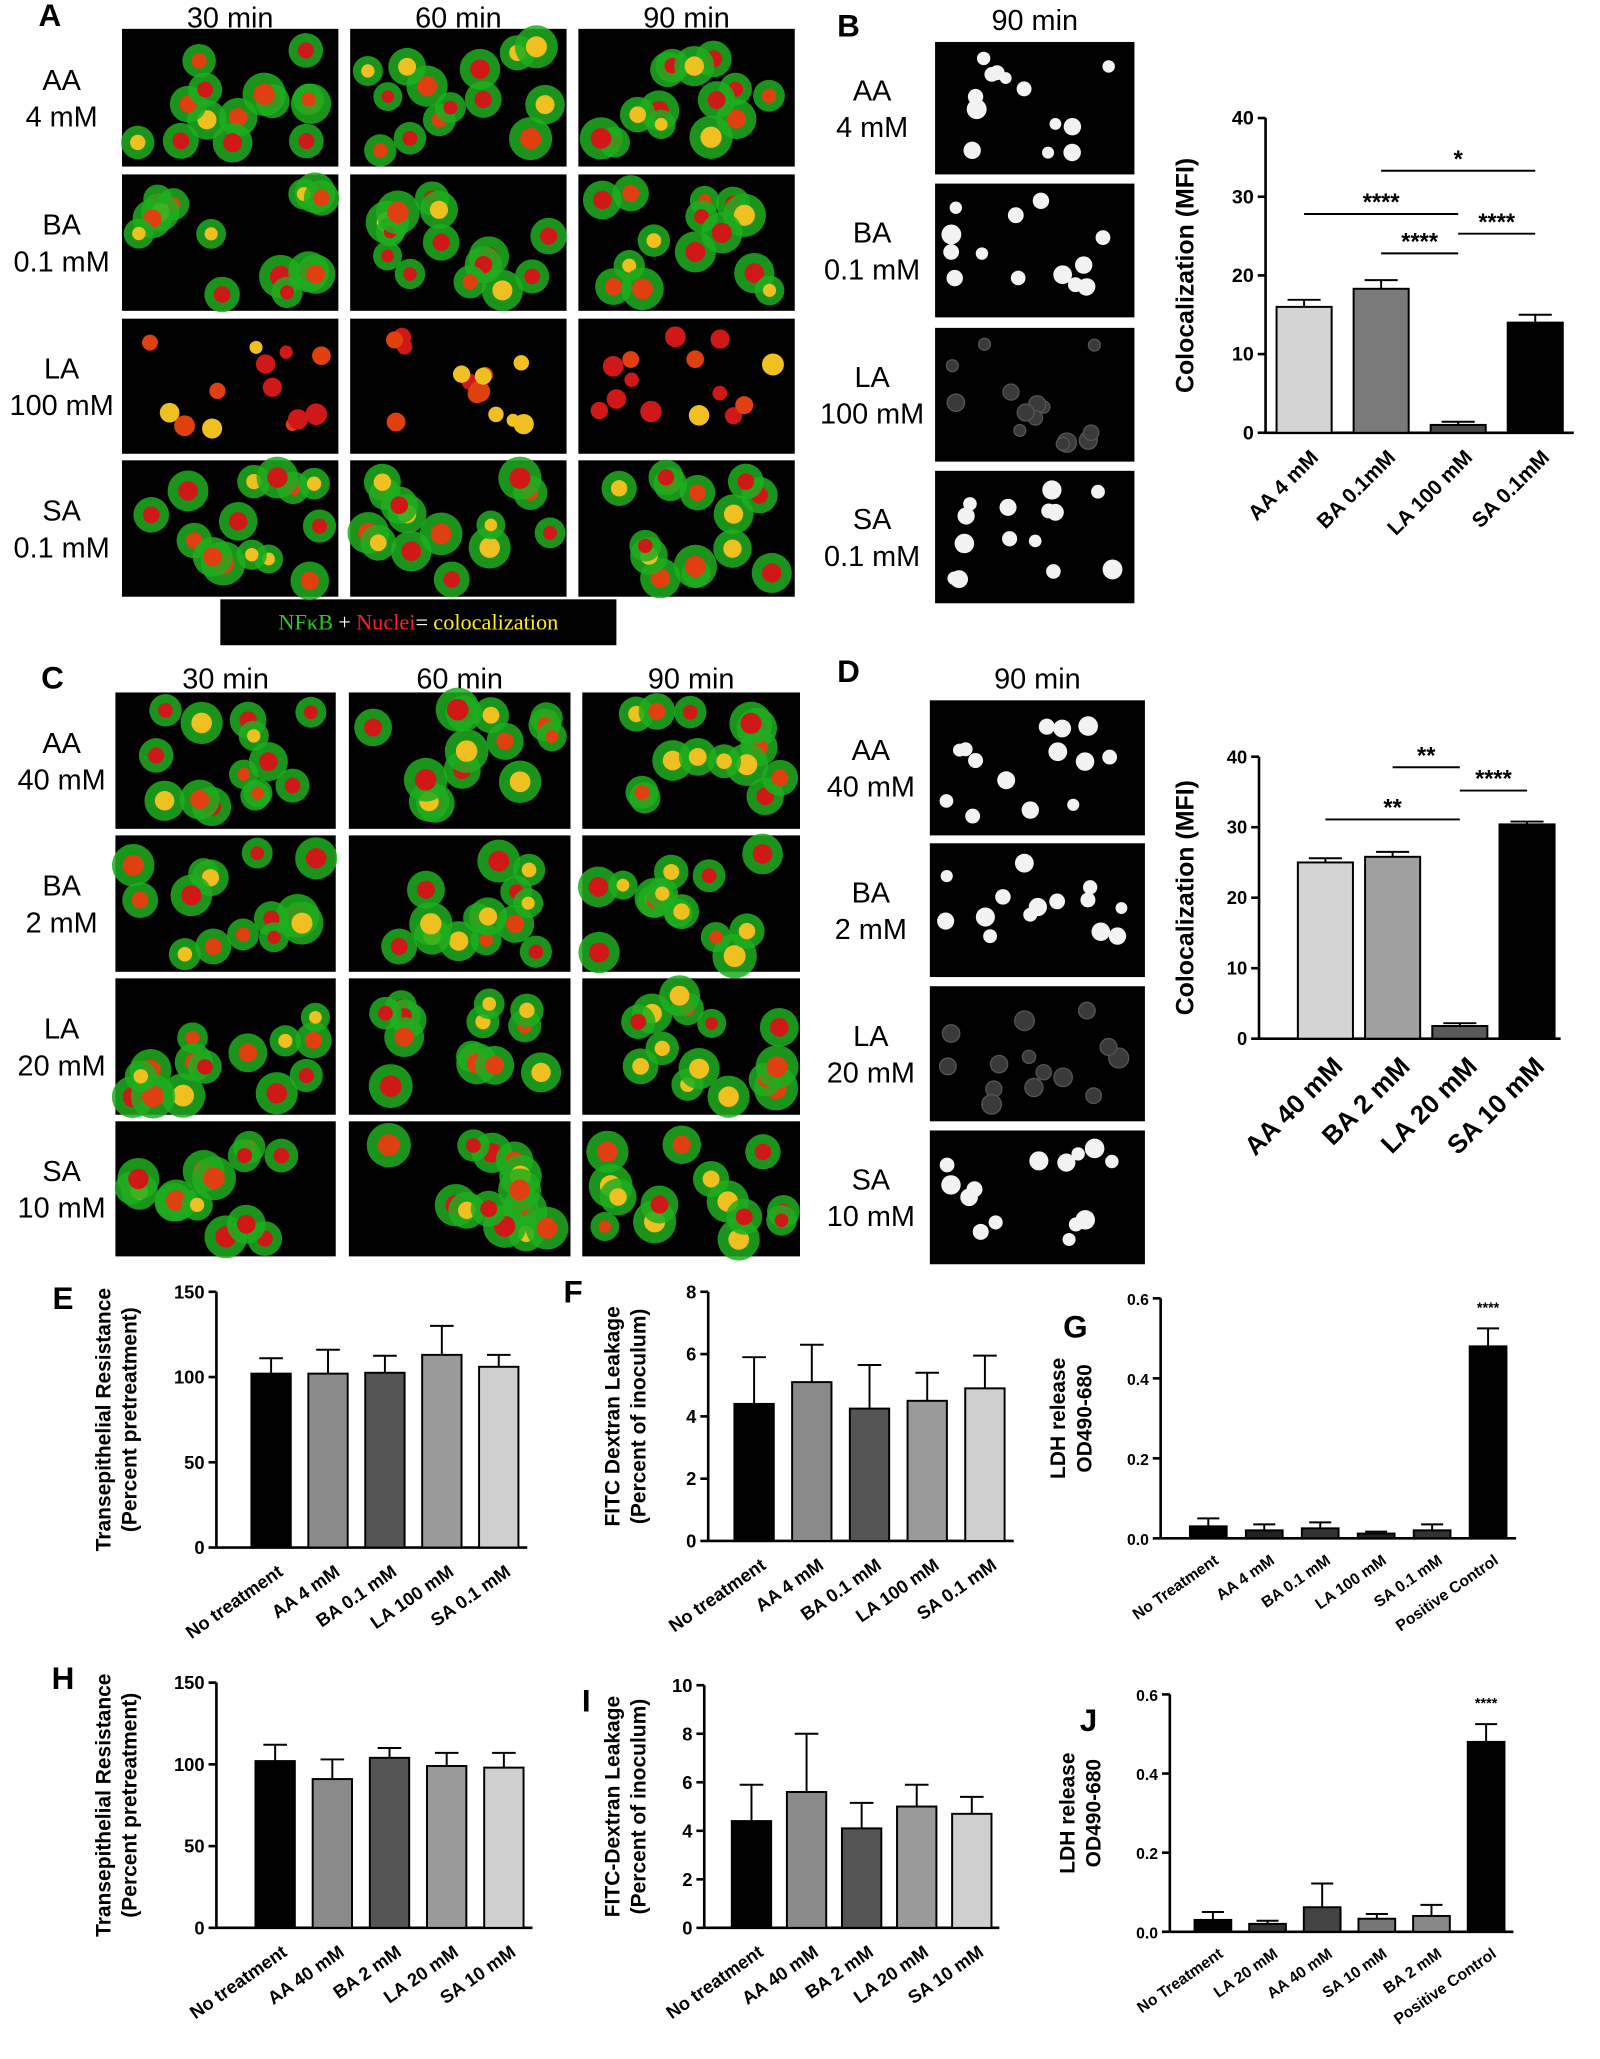  I want to click on y-axis-label: FITC Dextran Leakage, so click(612, 1416).